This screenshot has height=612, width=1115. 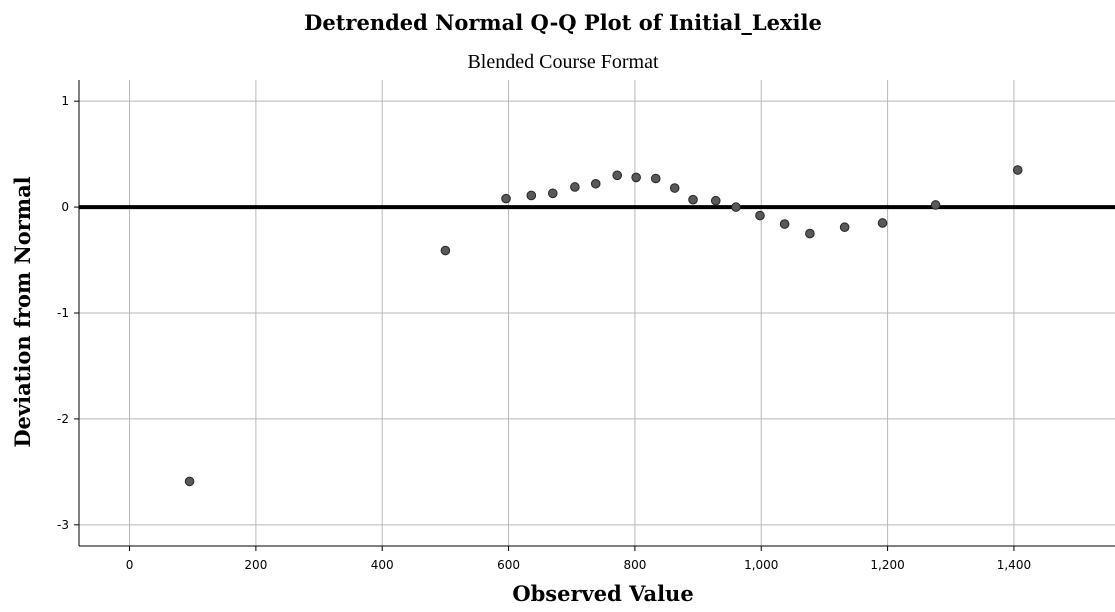 What do you see at coordinates (65, 207) in the screenshot?
I see `y-tick-label: 0` at bounding box center [65, 207].